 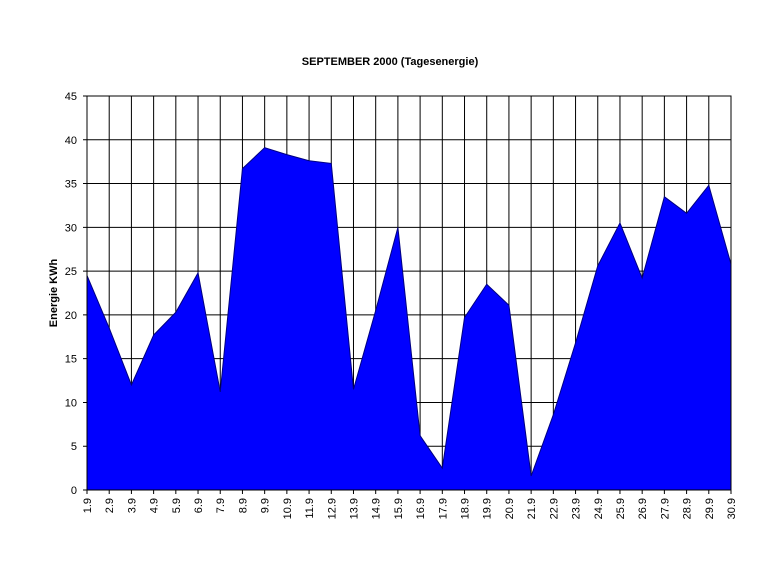 What do you see at coordinates (221, 505) in the screenshot?
I see `x-tick-label: 7.9` at bounding box center [221, 505].